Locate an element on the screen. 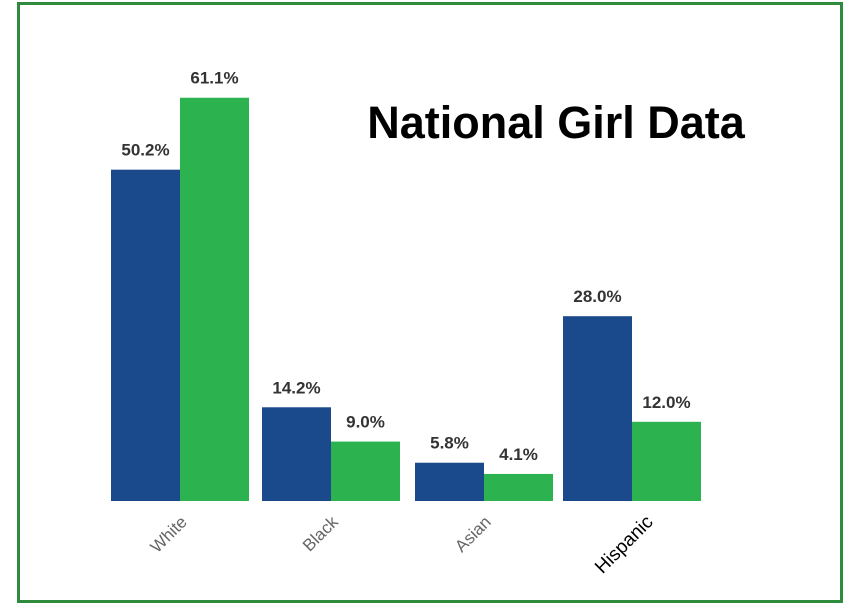  value-label: 28.0% is located at coordinates (597, 296).